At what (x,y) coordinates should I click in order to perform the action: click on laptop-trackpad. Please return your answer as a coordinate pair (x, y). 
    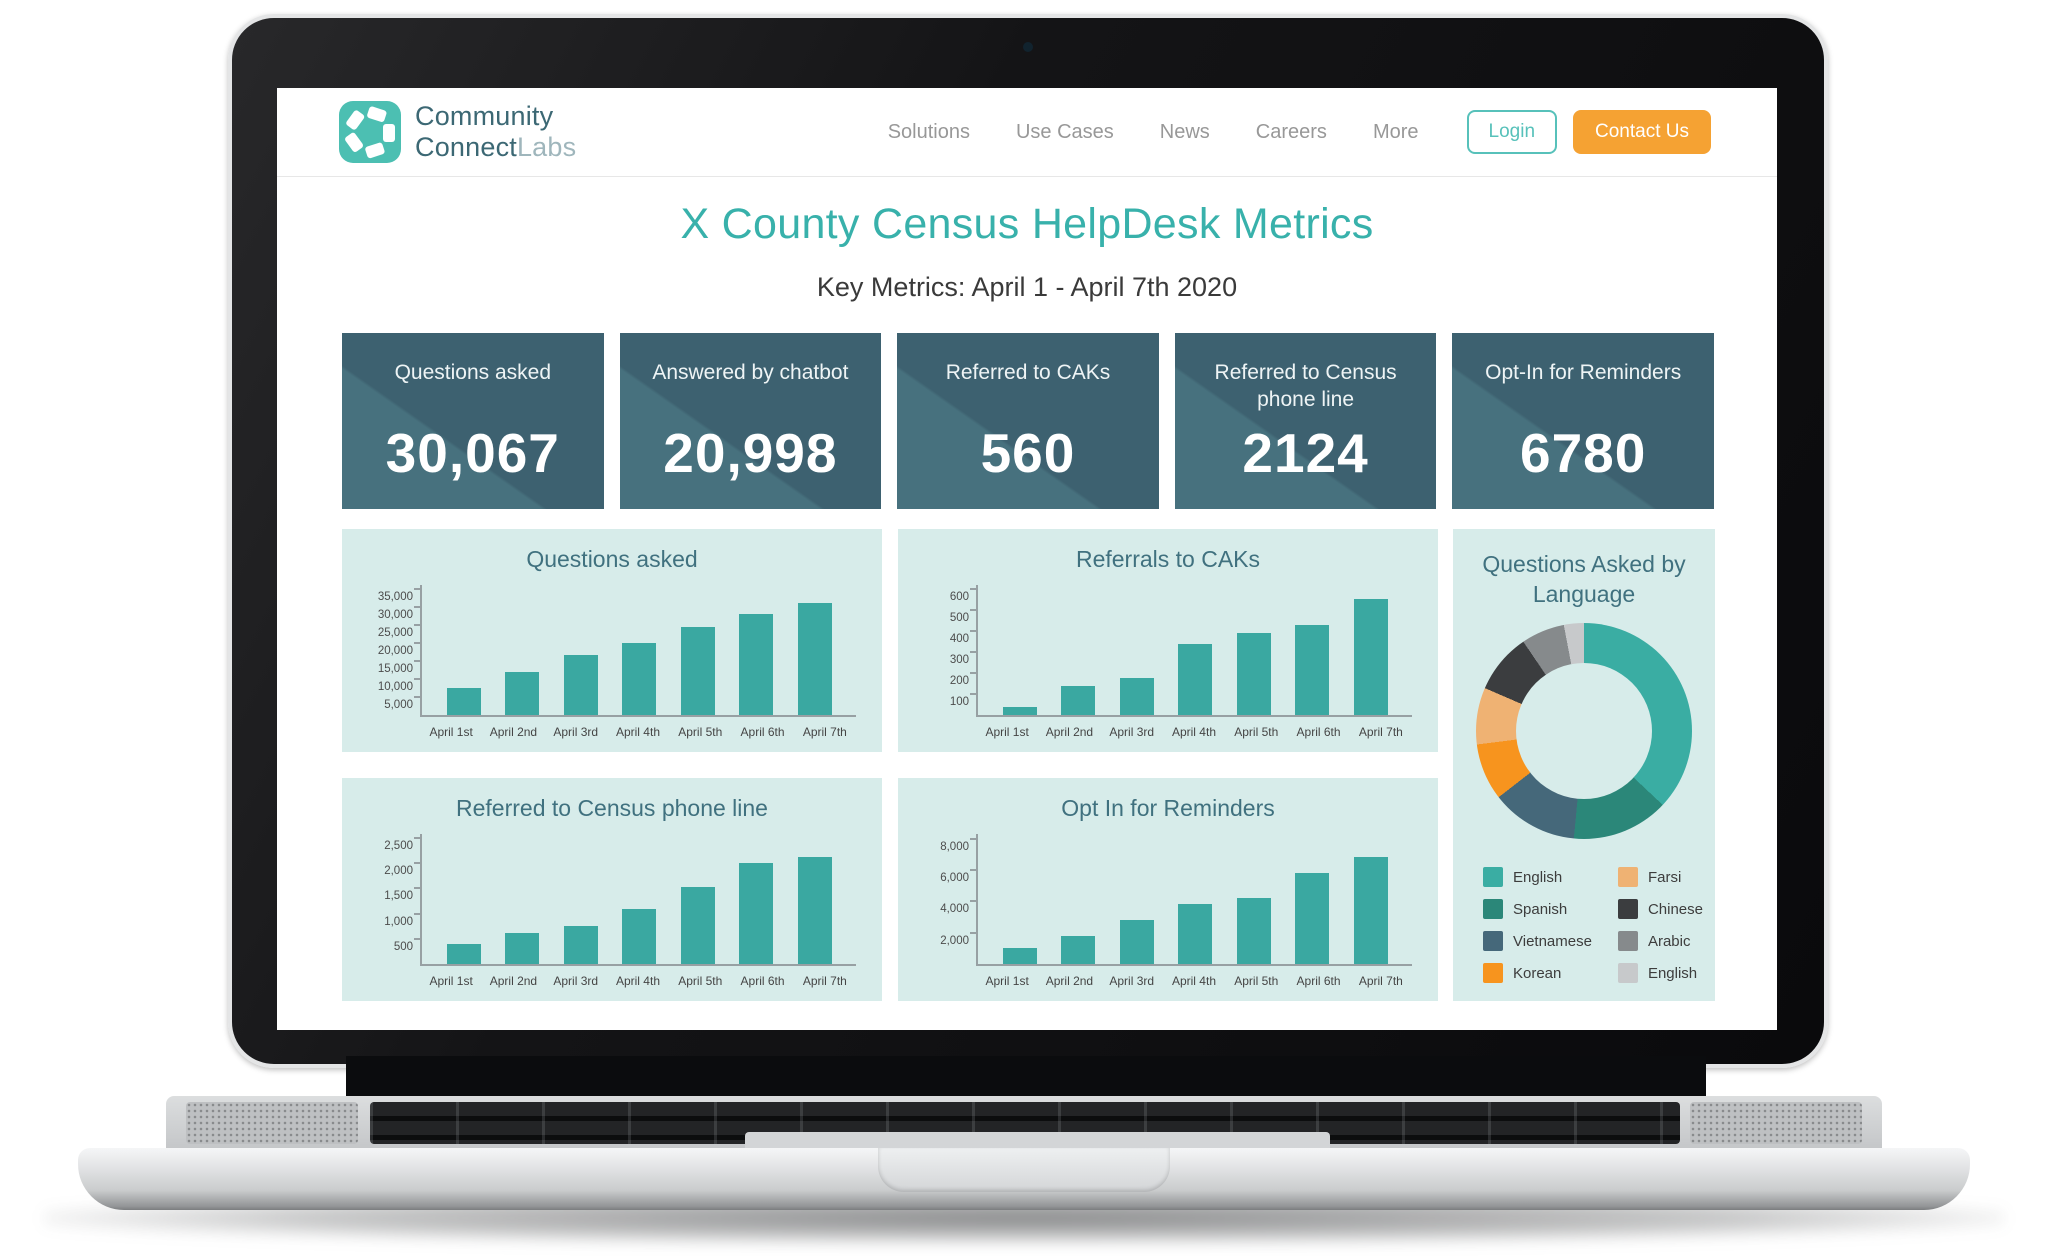
    Looking at the image, I should click on (1037, 1141).